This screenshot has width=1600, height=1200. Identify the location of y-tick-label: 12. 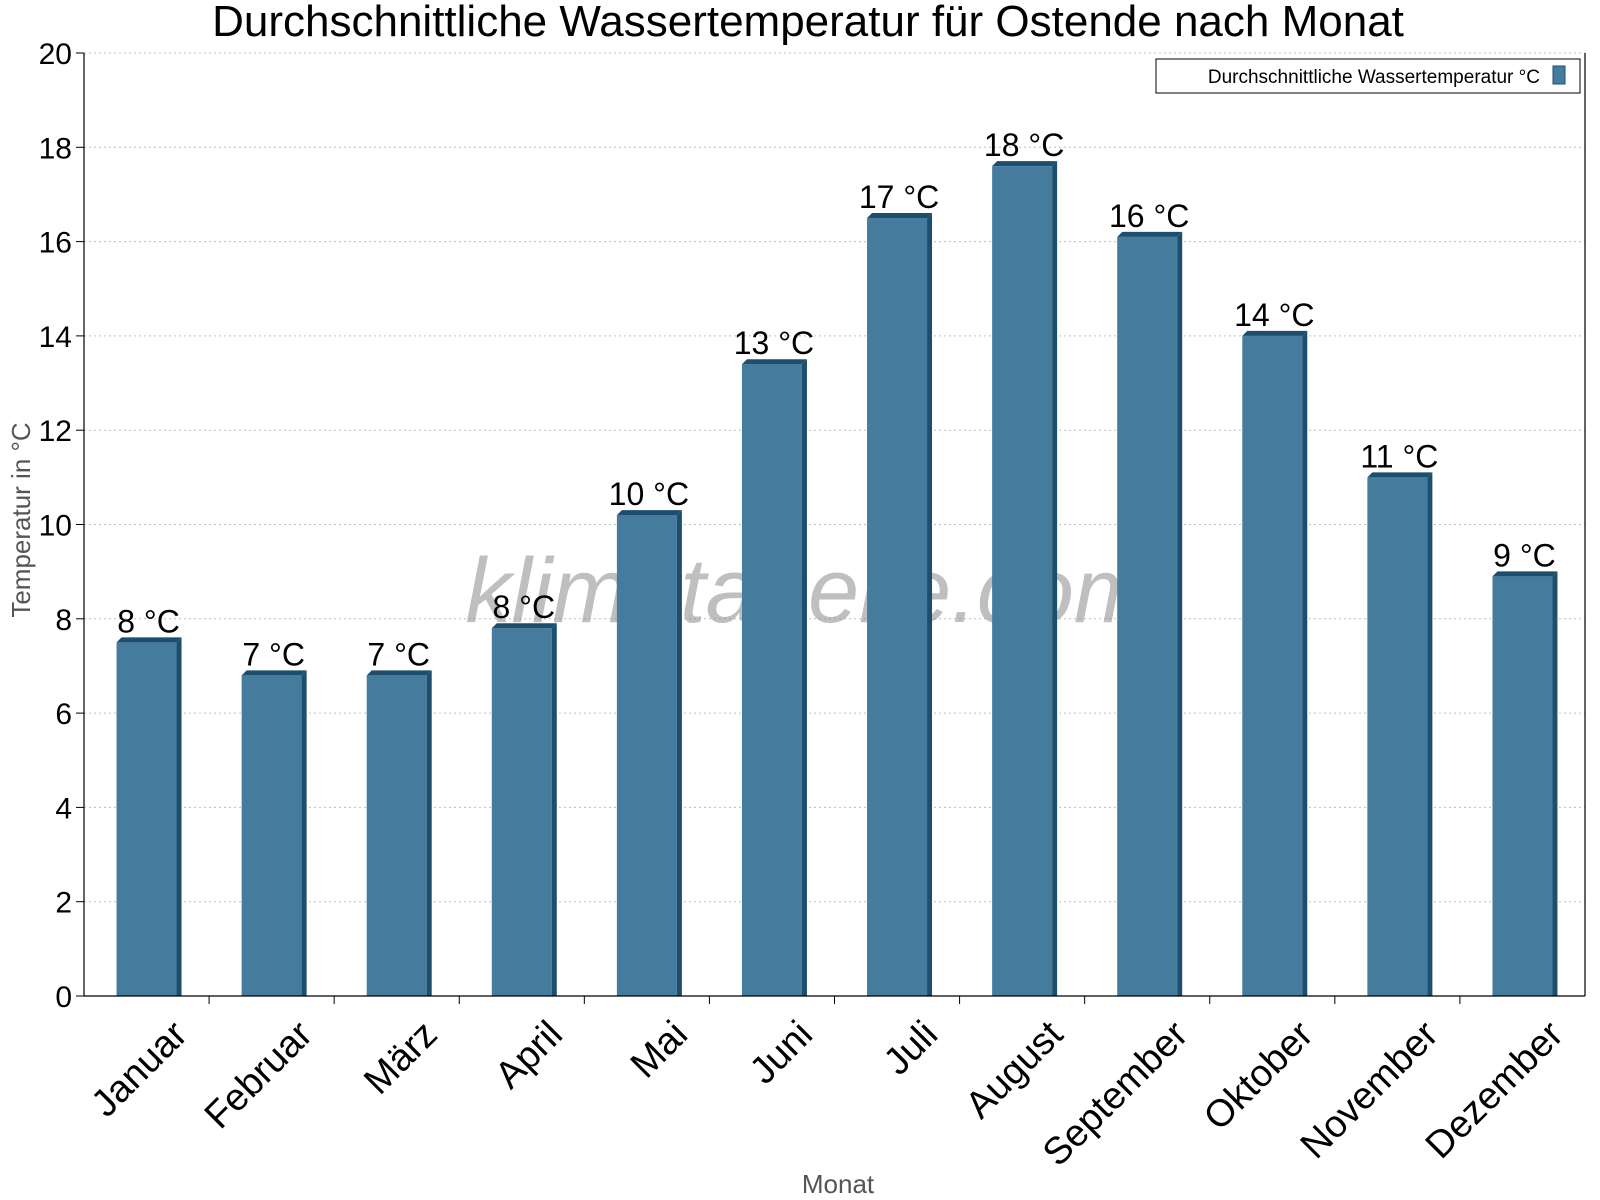
(55, 431).